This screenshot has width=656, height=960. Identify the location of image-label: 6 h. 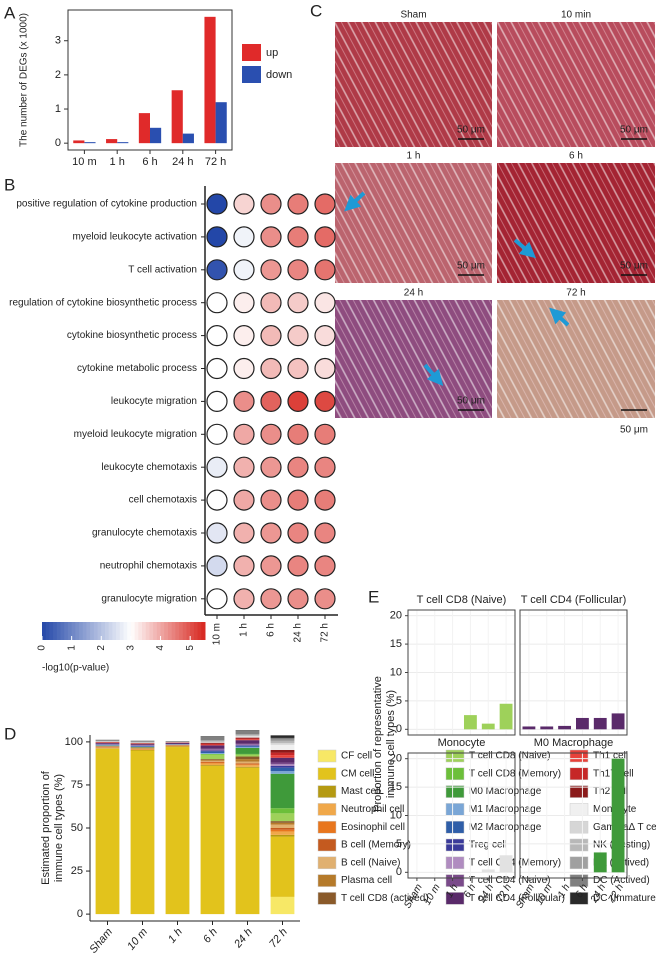
(576, 156).